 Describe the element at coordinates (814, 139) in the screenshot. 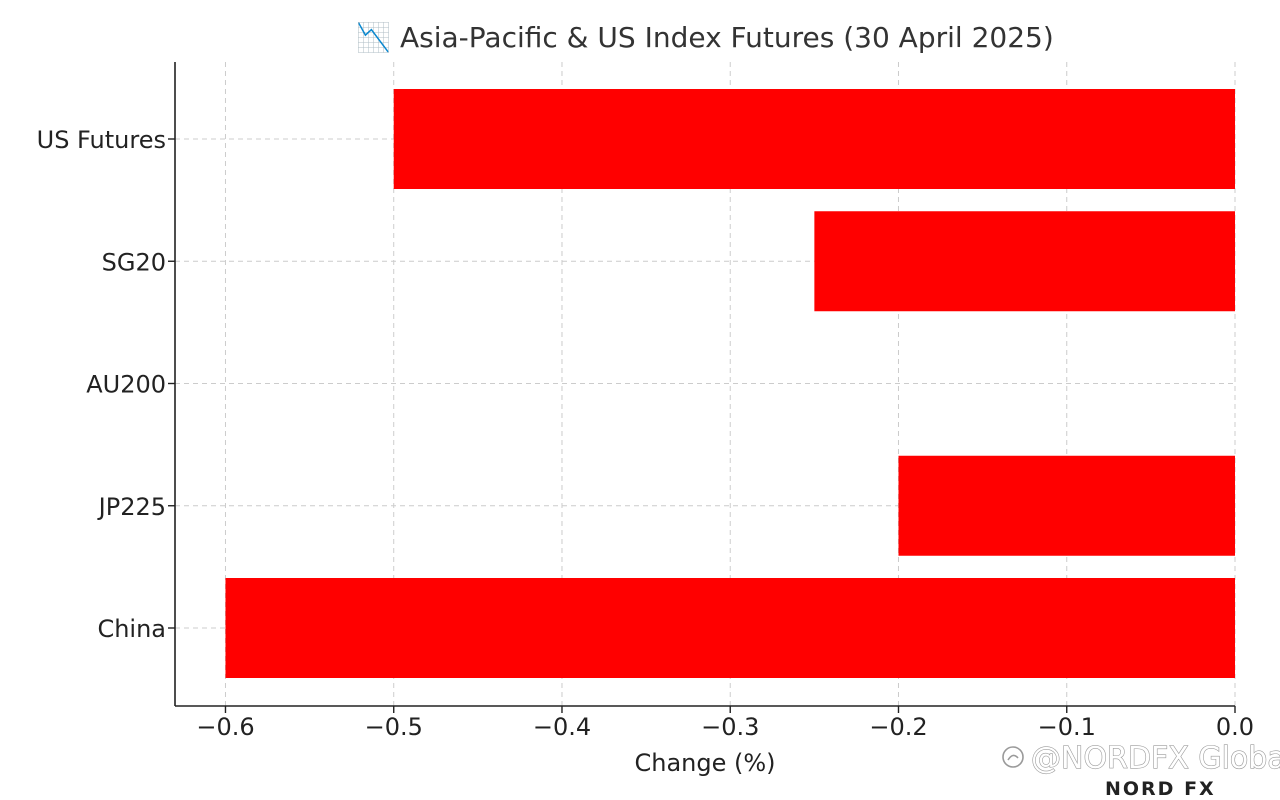

I see `bar-us-futures` at that location.